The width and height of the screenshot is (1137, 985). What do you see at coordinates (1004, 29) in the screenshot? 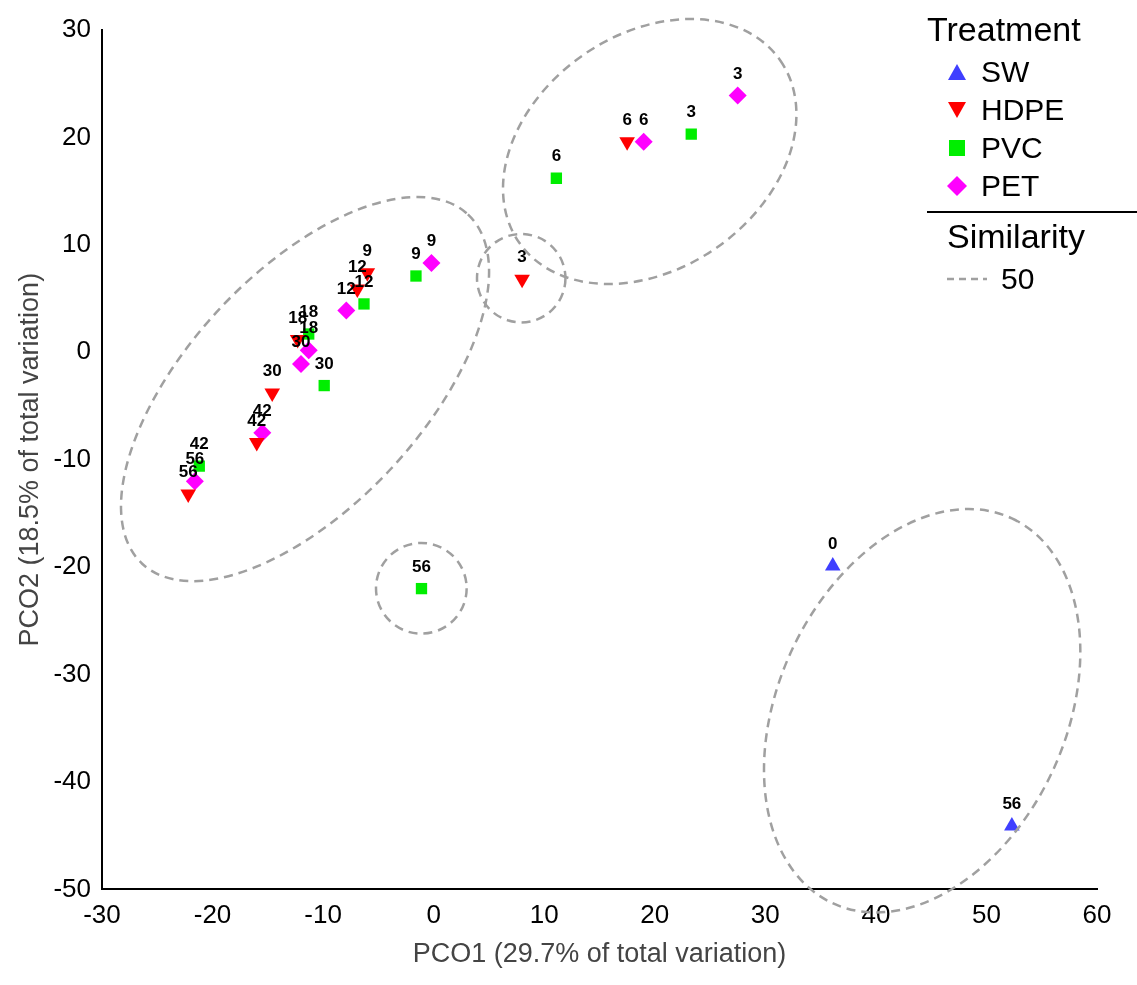
I see `legend-title: Treatment` at bounding box center [1004, 29].